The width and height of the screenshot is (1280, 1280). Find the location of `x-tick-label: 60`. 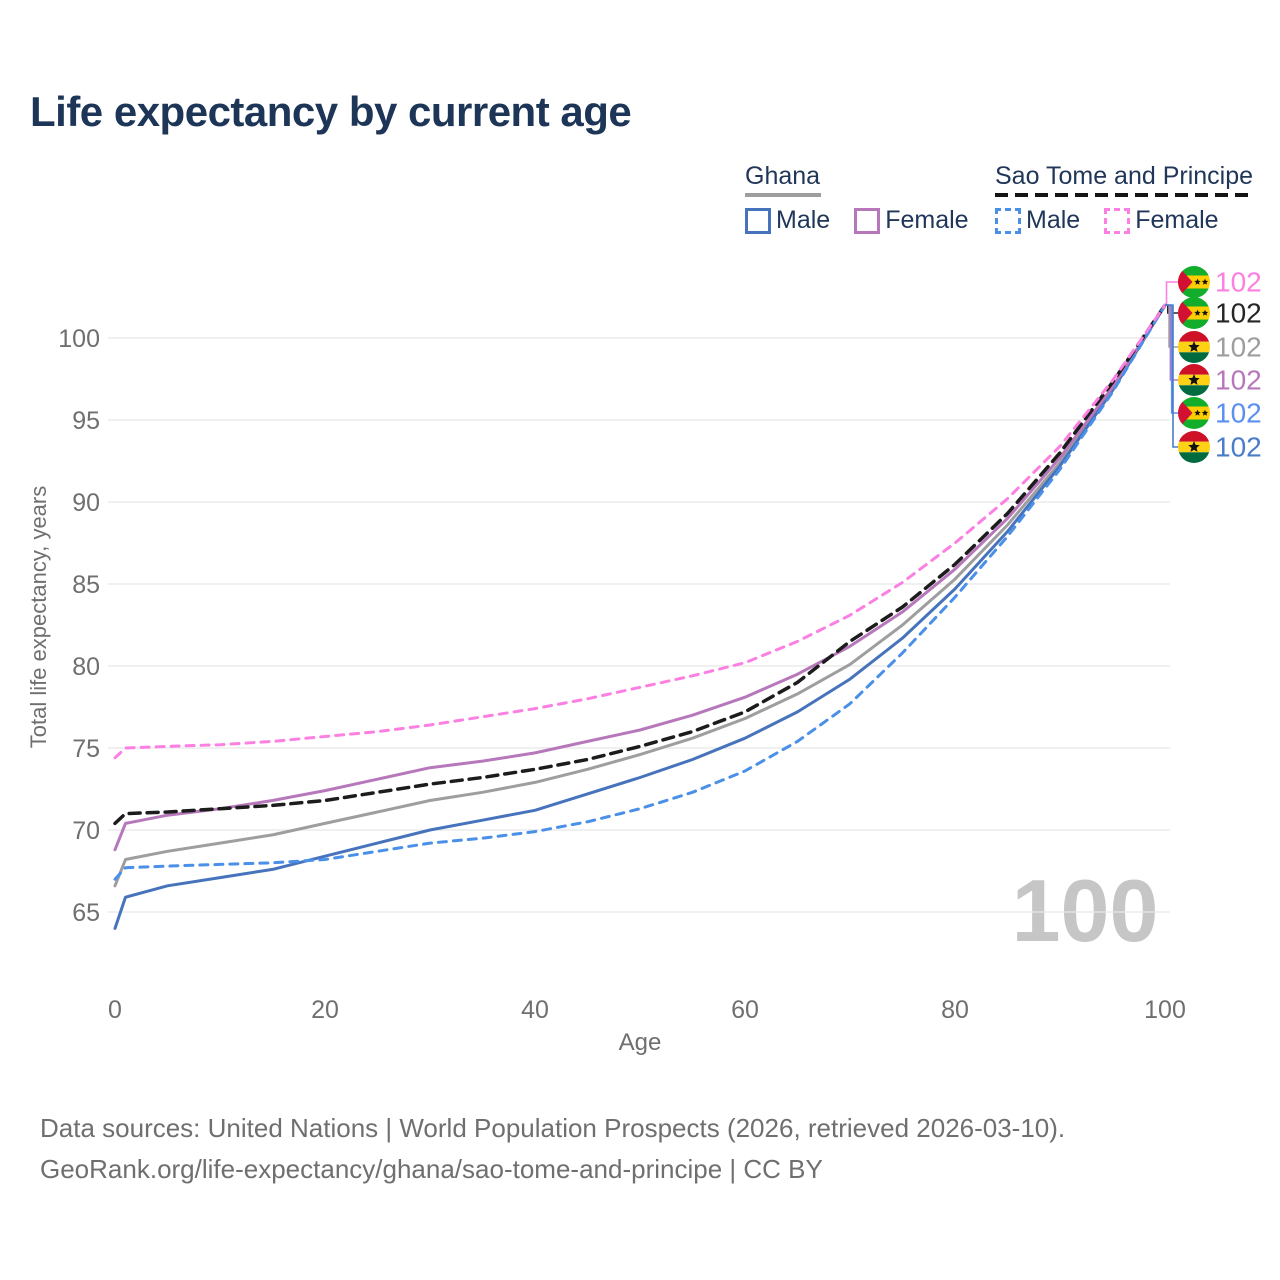

x-tick-label: 60 is located at coordinates (745, 1010).